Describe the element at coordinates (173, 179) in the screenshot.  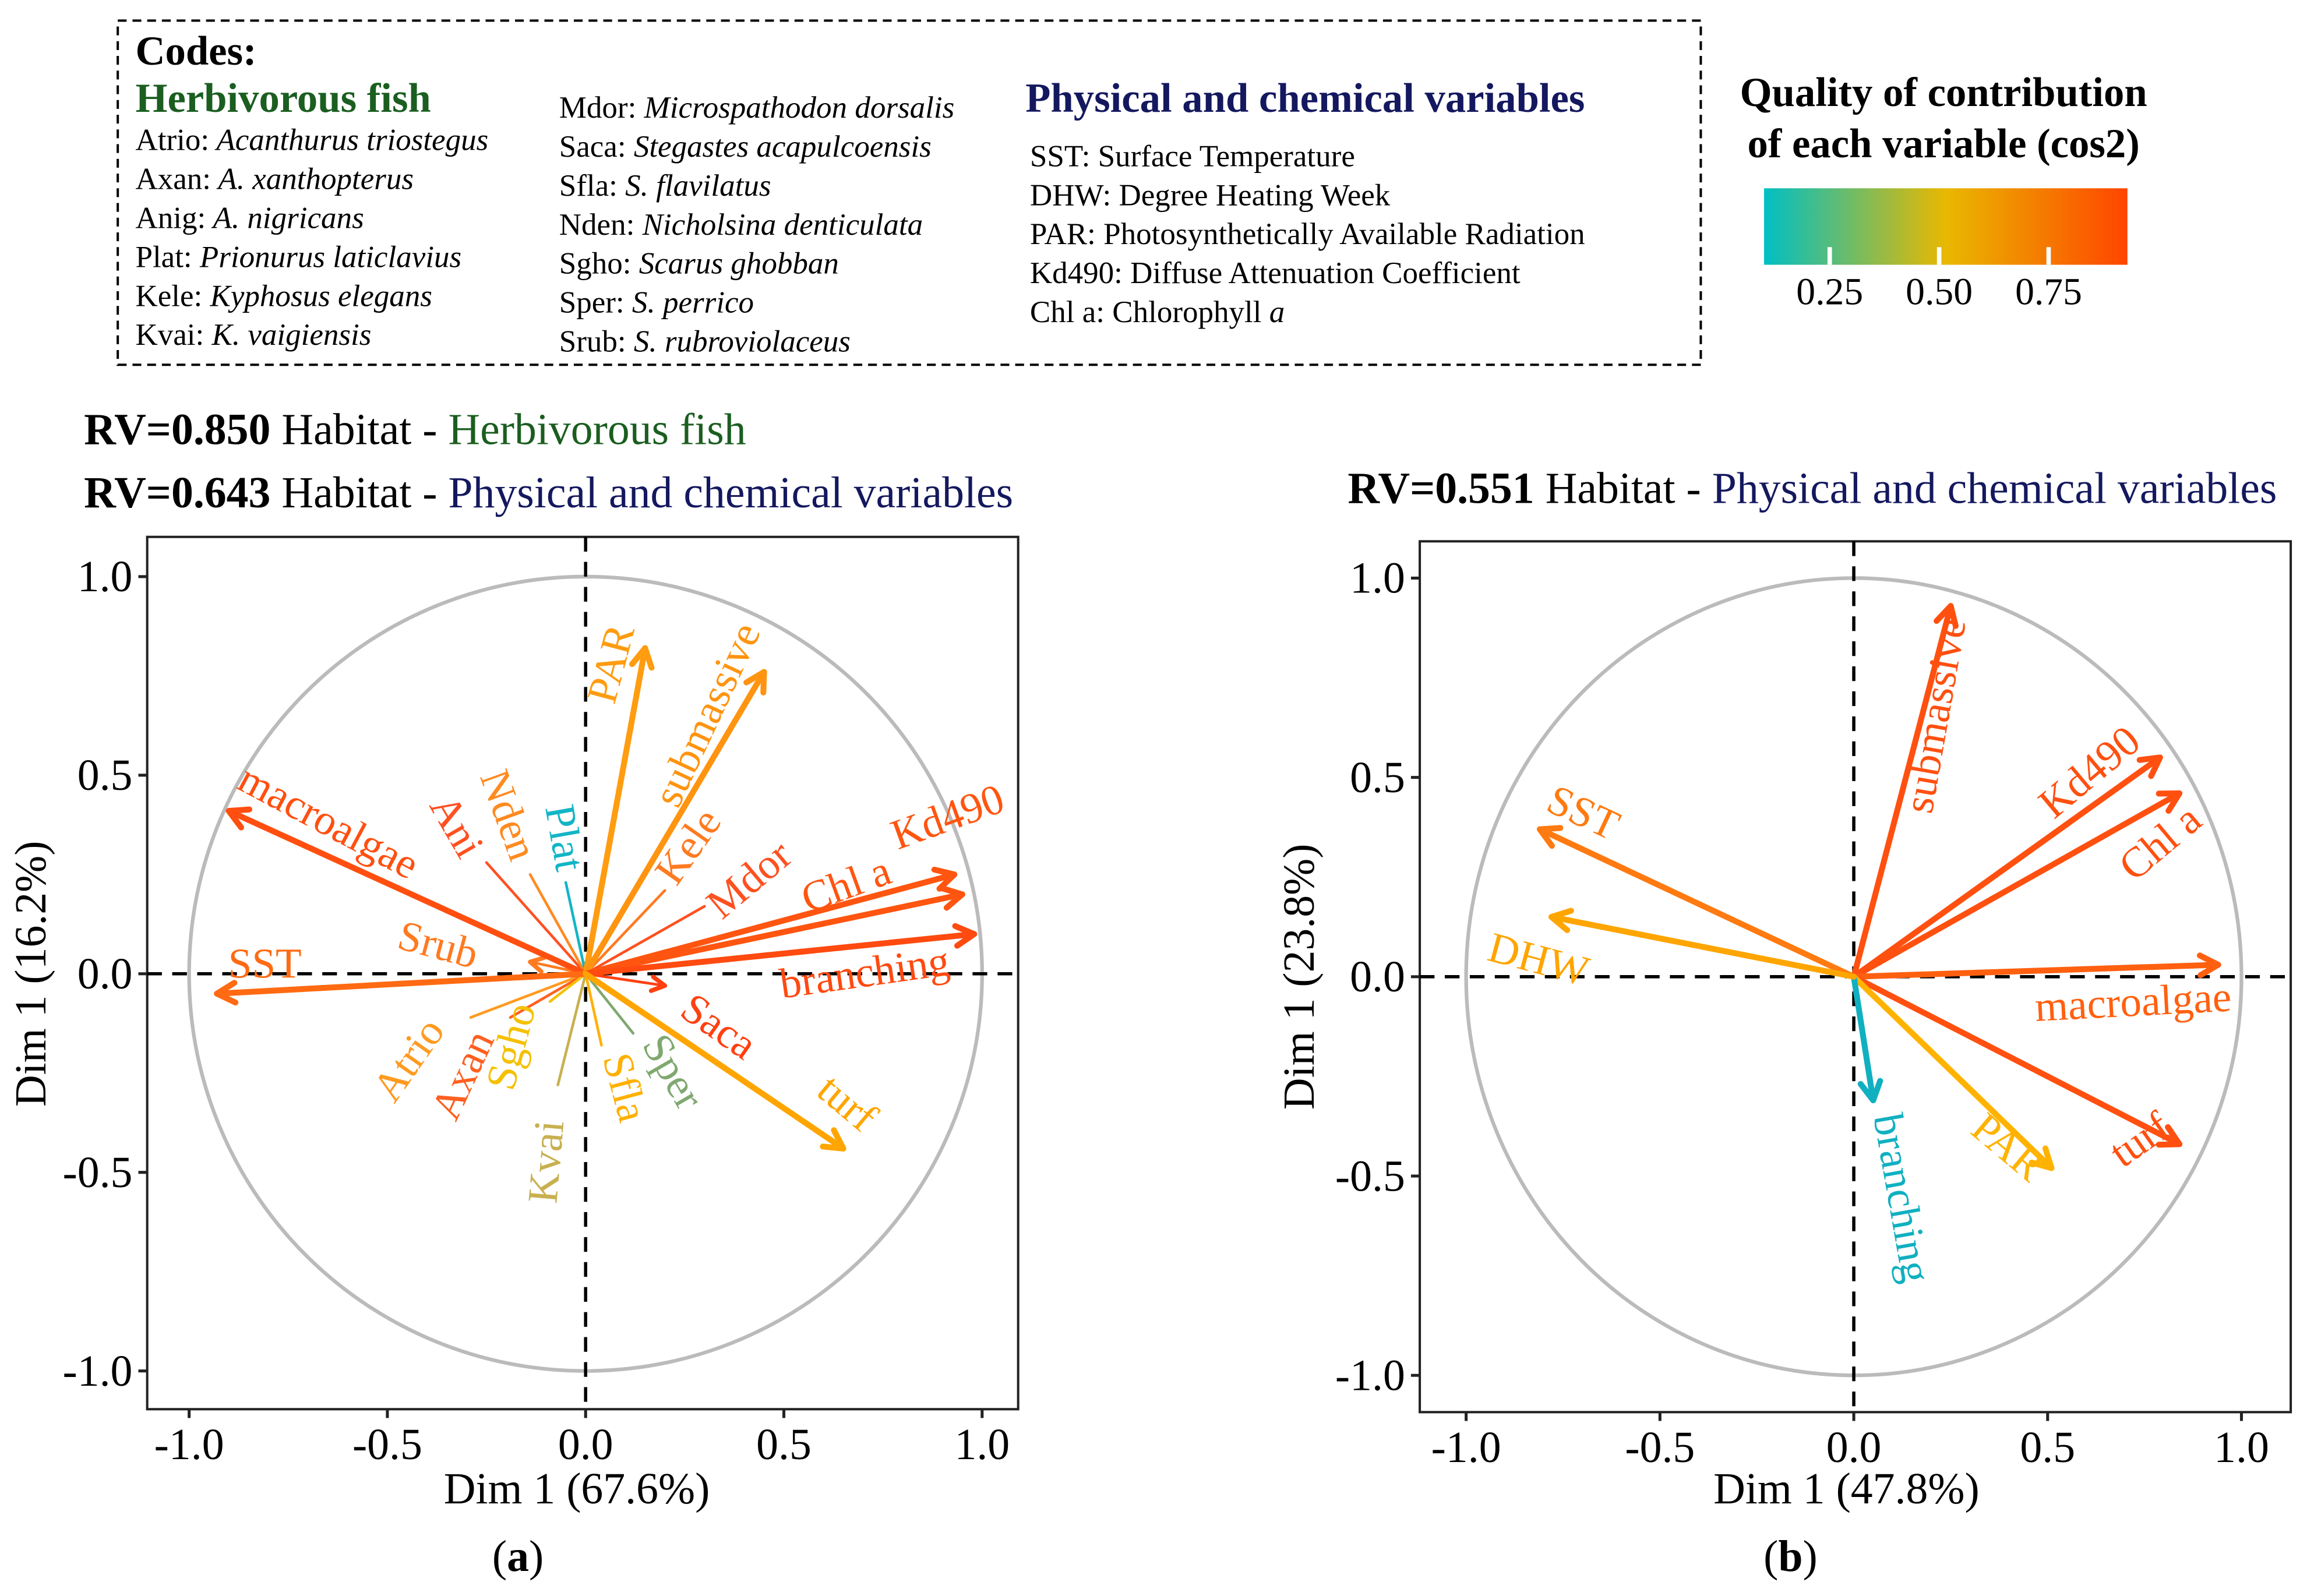
I see `legend-code: Axan:` at that location.